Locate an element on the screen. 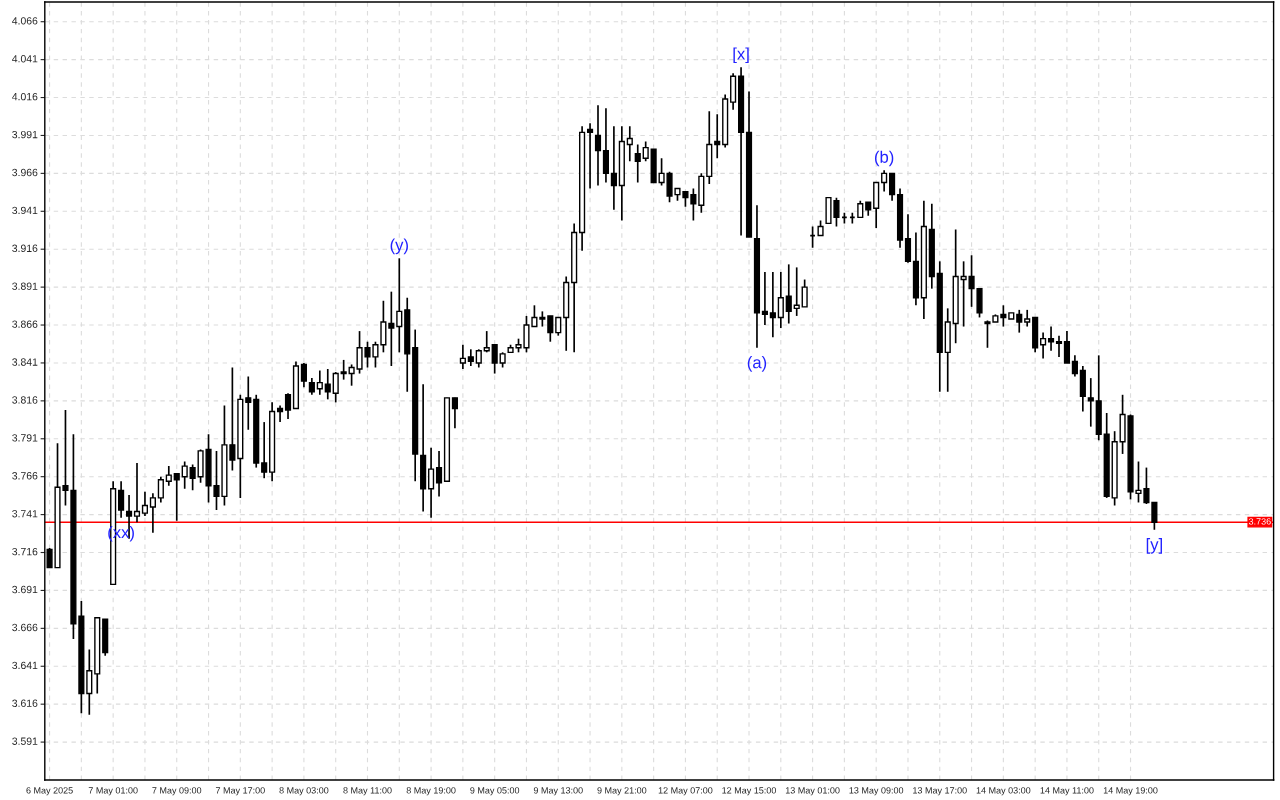 This screenshot has width=1280, height=800. y-tick-label: 3.766 is located at coordinates (25, 476).